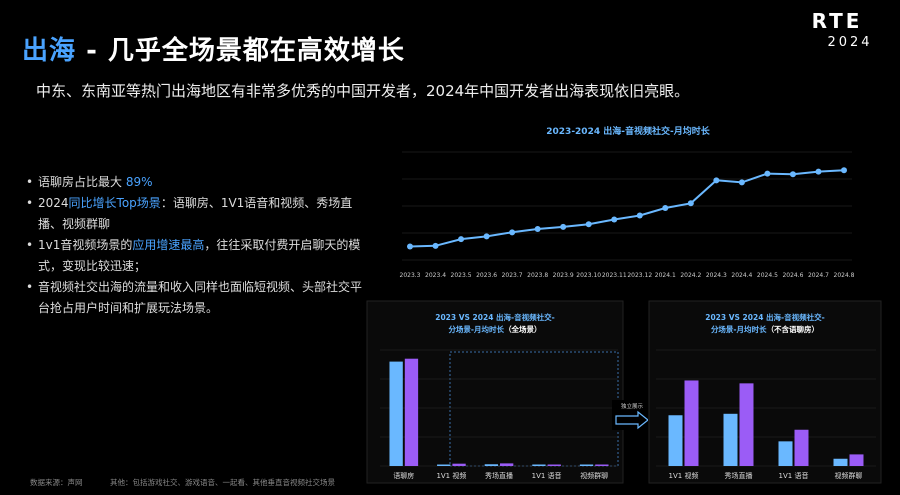 The width and height of the screenshot is (900, 495). Describe the element at coordinates (639, 275) in the screenshot. I see `x-tick-label: 2023.12` at that location.